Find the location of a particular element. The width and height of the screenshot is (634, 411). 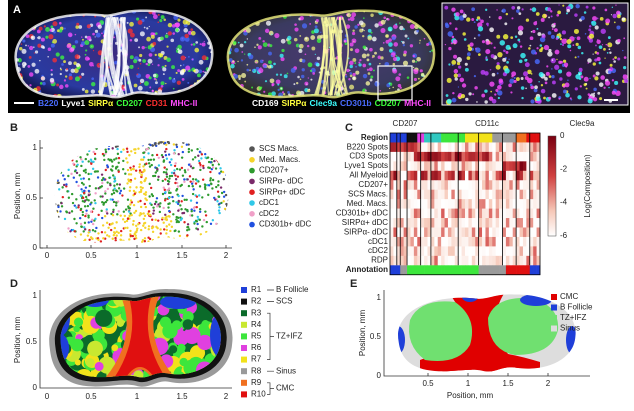

channel-legend: B220 Lyve1 SIRPα CD207 CD31 MHC-II is located at coordinates (117, 103).